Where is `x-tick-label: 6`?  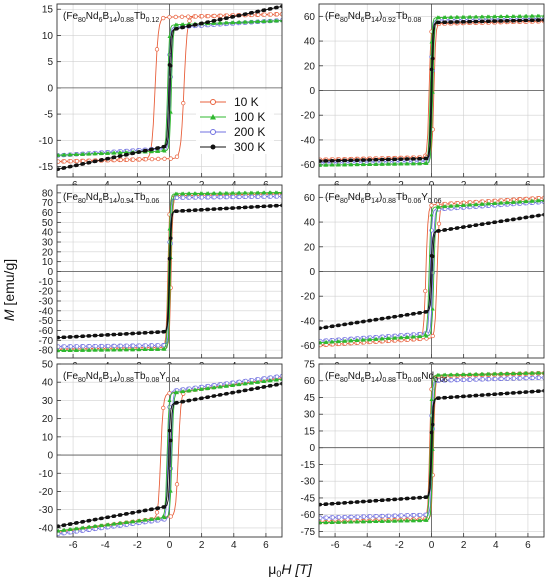 x-tick-label: 6 is located at coordinates (528, 545).